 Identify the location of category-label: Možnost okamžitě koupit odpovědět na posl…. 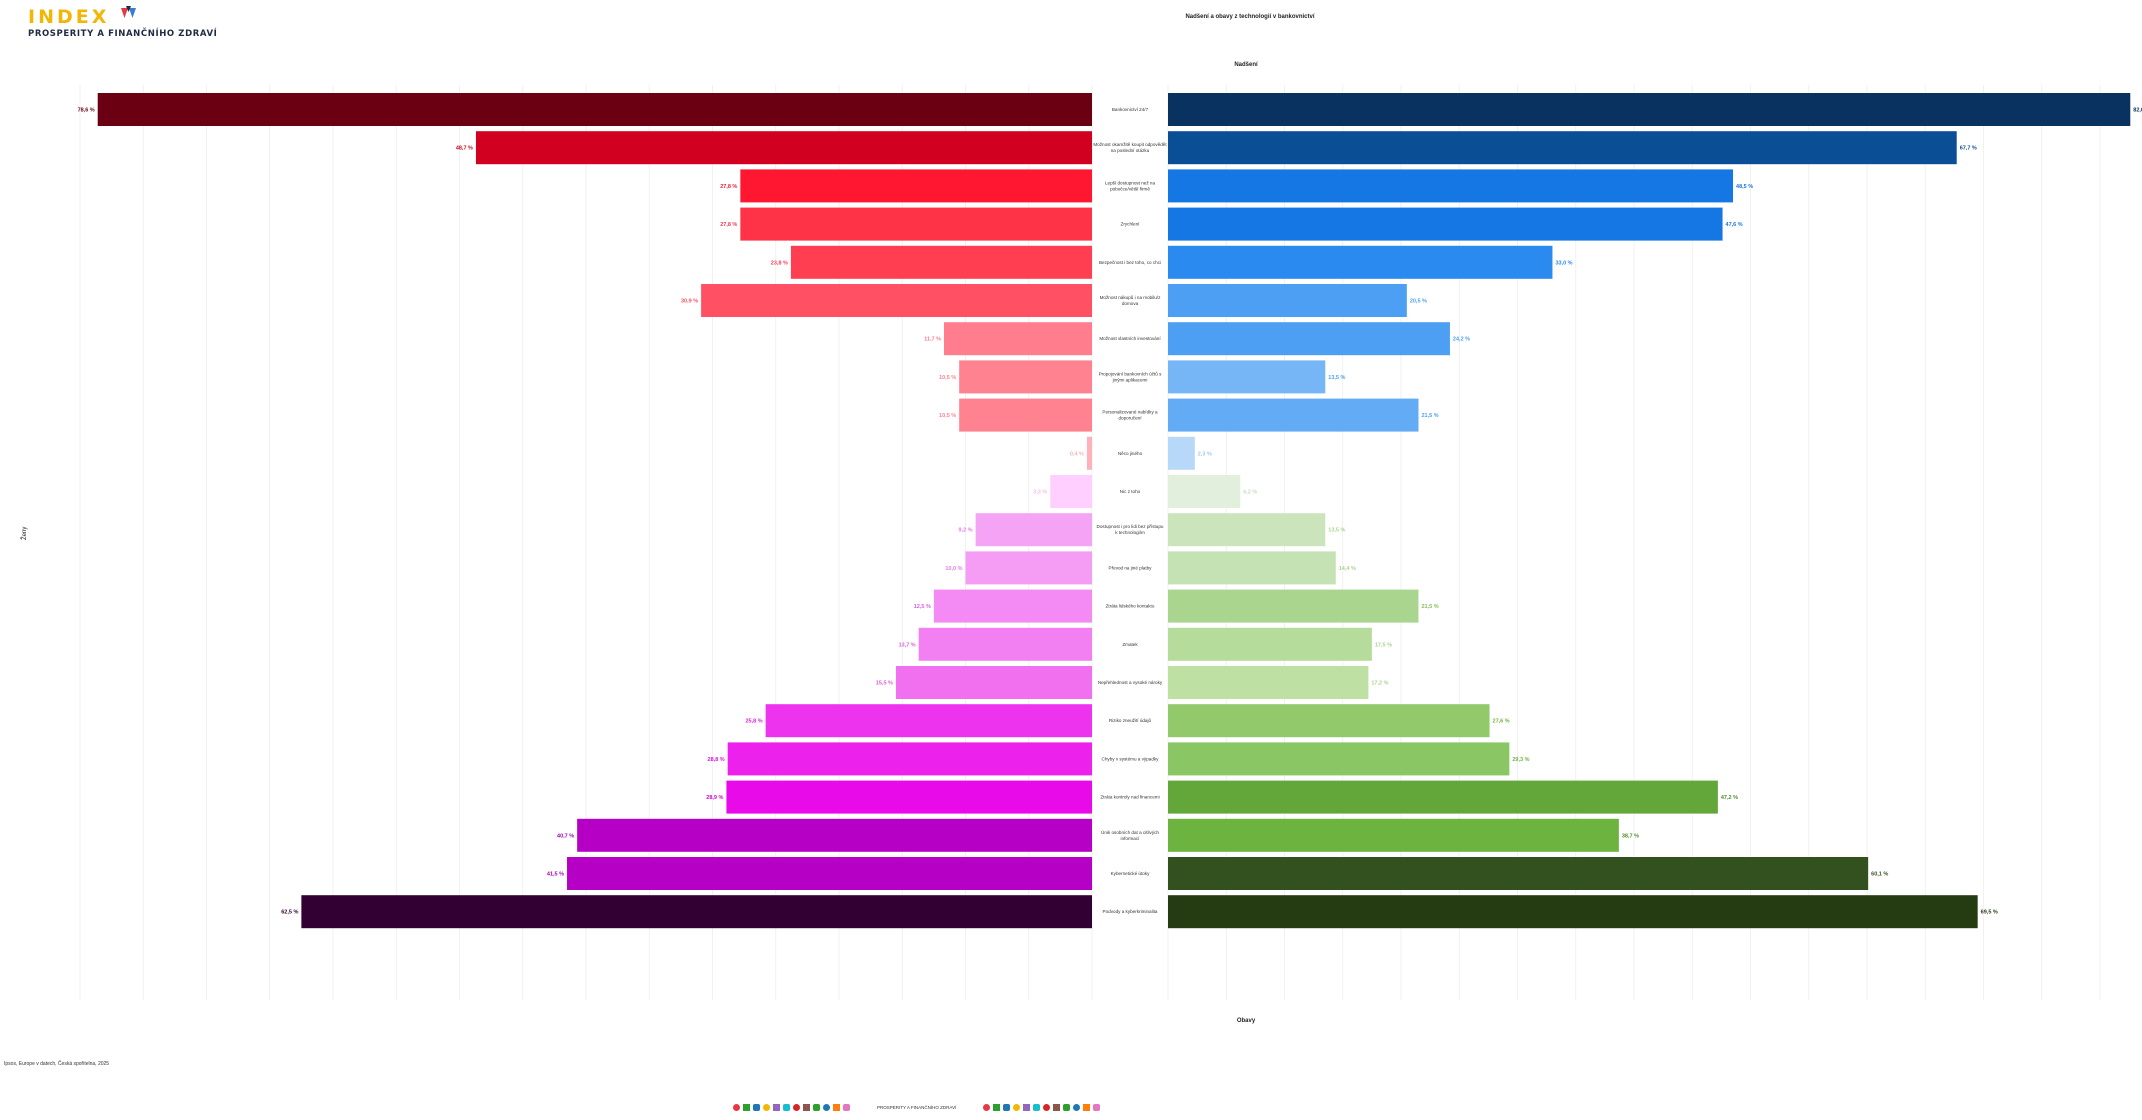
(1130, 147).